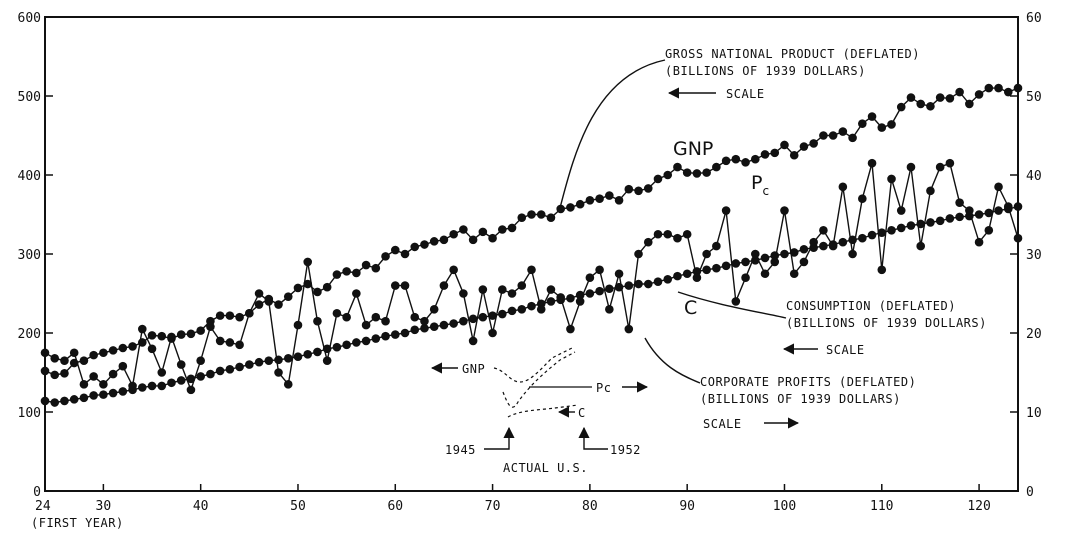 This screenshot has width=1078, height=533. I want to click on inset-gnp-curve, so click(533, 365).